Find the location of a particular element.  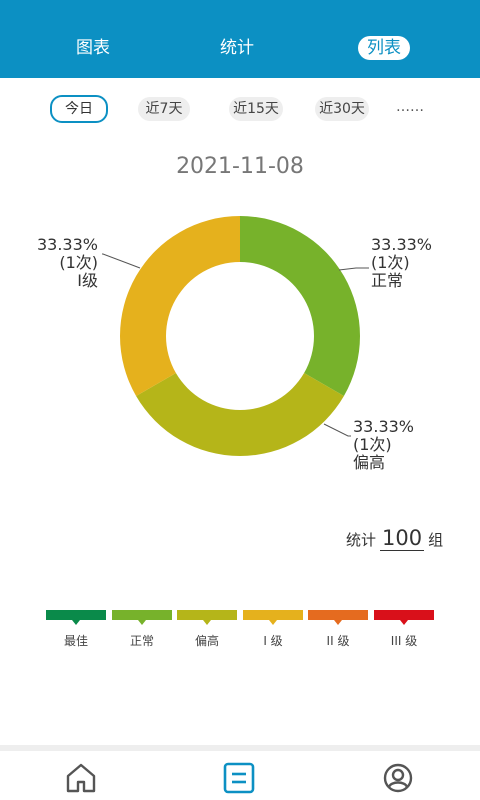

legend-label: 最佳 is located at coordinates (75, 641).